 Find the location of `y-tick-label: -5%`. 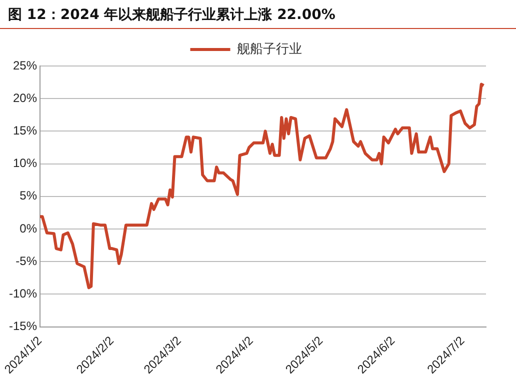

y-tick-label: -5% is located at coordinates (27, 261).